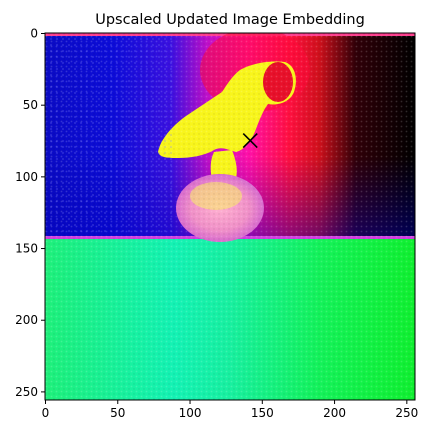  Describe the element at coordinates (26, 320) in the screenshot. I see `y-tick-label: 200` at that location.